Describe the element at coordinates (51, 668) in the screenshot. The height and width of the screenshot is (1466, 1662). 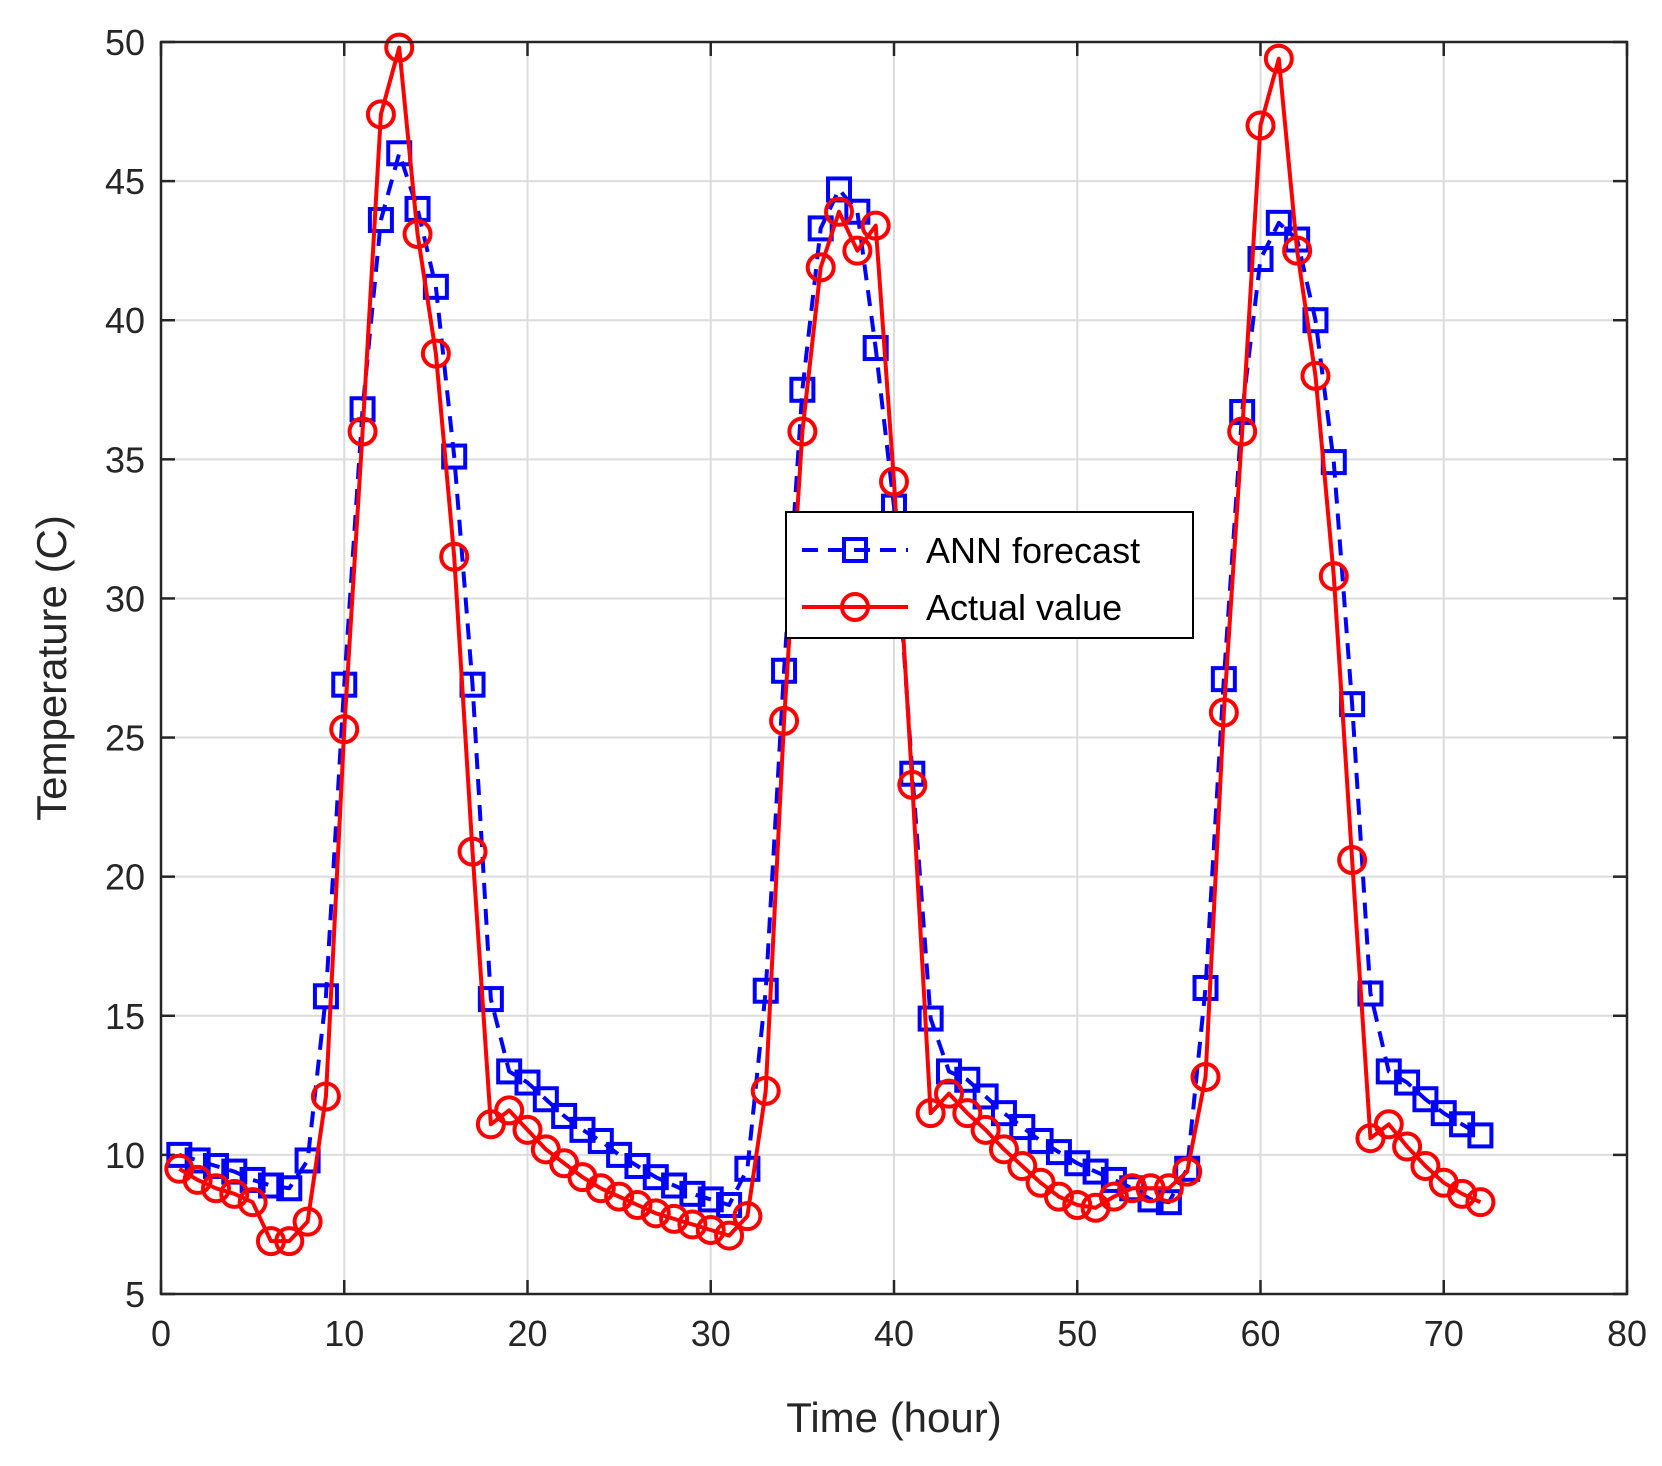
I see `y-axis-label: Temperature (C)` at that location.